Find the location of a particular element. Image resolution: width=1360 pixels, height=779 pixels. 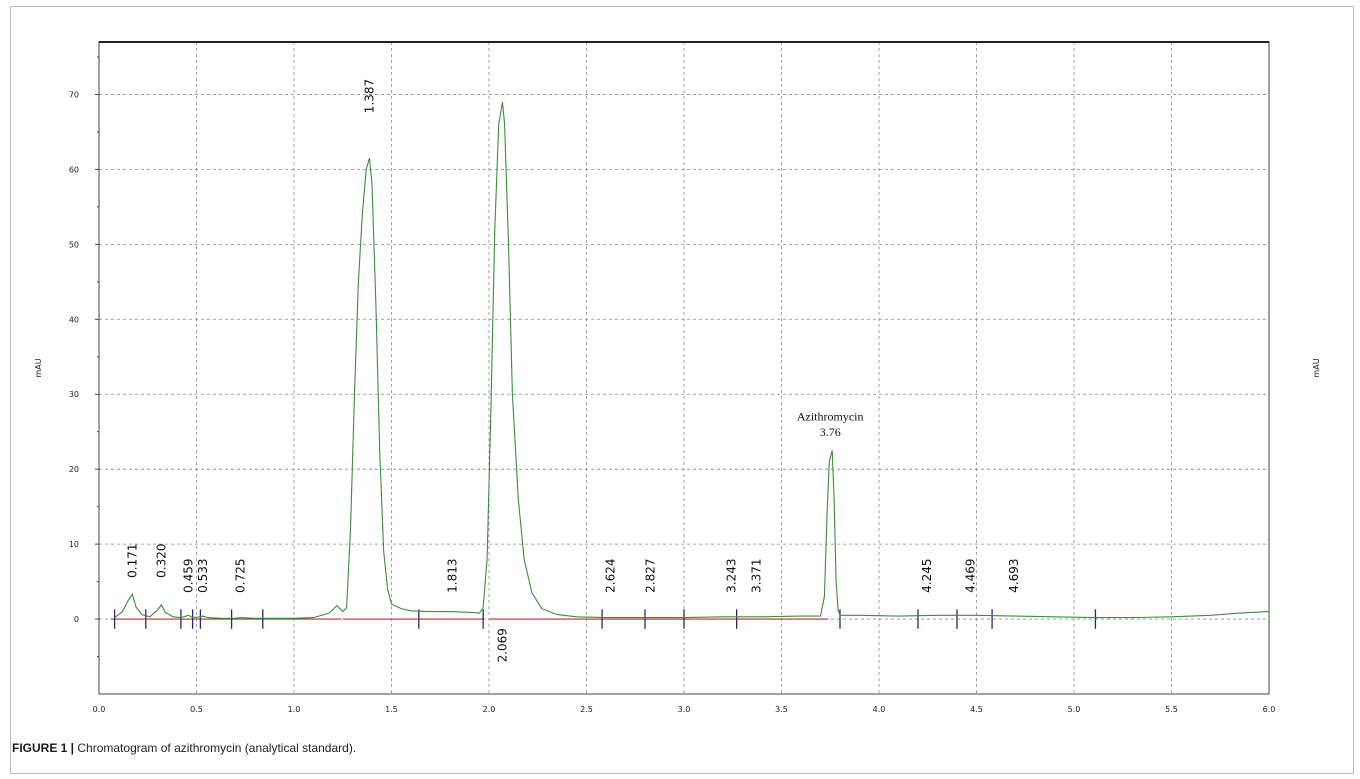

peak-label: 1.813 is located at coordinates (453, 575).